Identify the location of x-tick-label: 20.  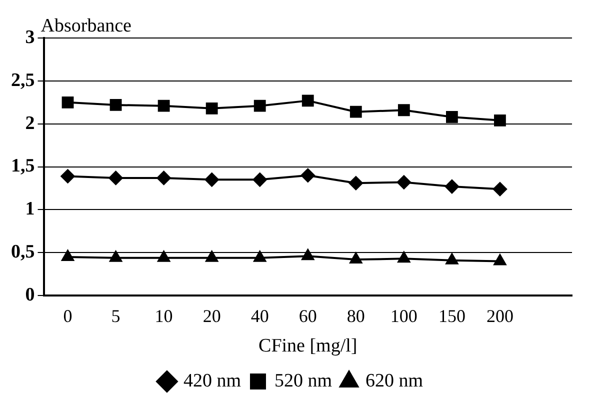
(211, 316).